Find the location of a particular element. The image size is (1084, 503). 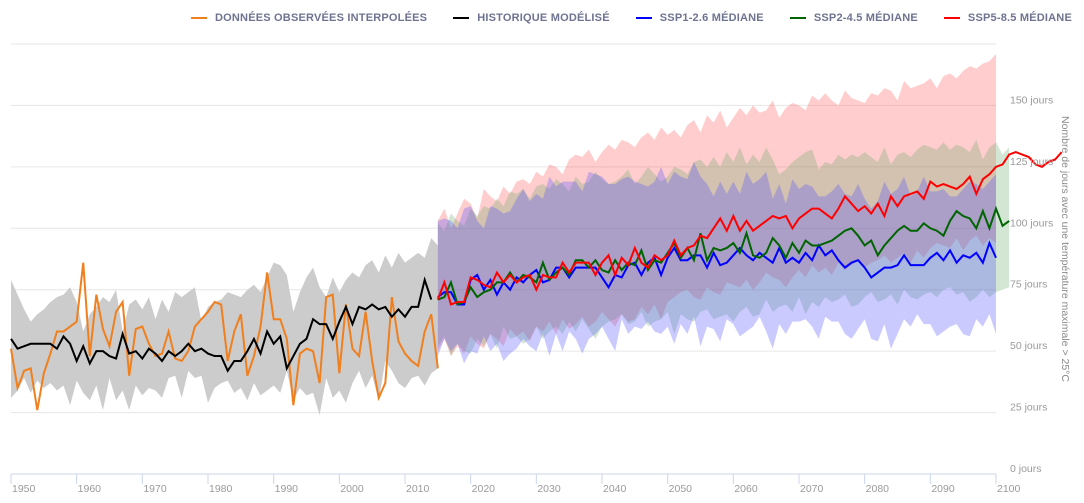

legend-swatch-observed is located at coordinates (199, 18).